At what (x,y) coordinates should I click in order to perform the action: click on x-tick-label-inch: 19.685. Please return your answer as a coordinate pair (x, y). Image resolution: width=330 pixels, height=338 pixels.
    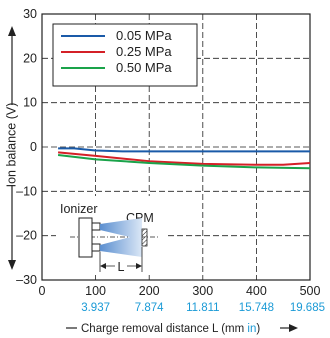
    Looking at the image, I should click on (307, 308).